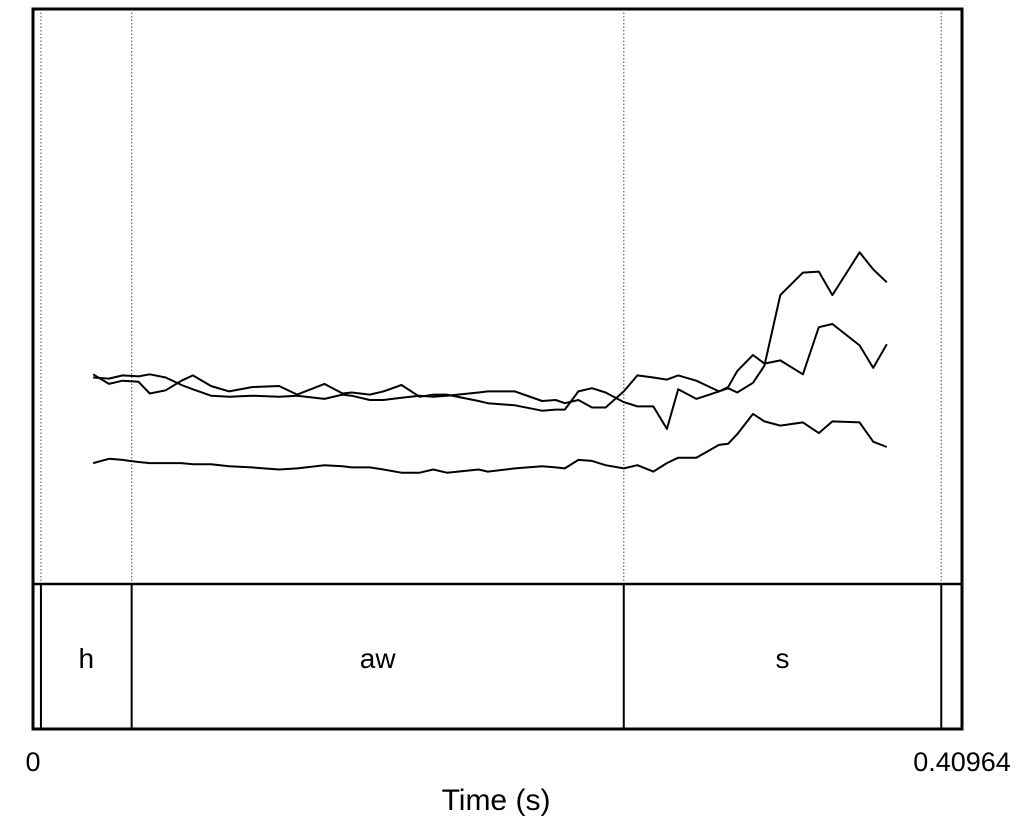 The height and width of the screenshot is (829, 1027). Describe the element at coordinates (783, 658) in the screenshot. I see `interval-label-s: s` at that location.